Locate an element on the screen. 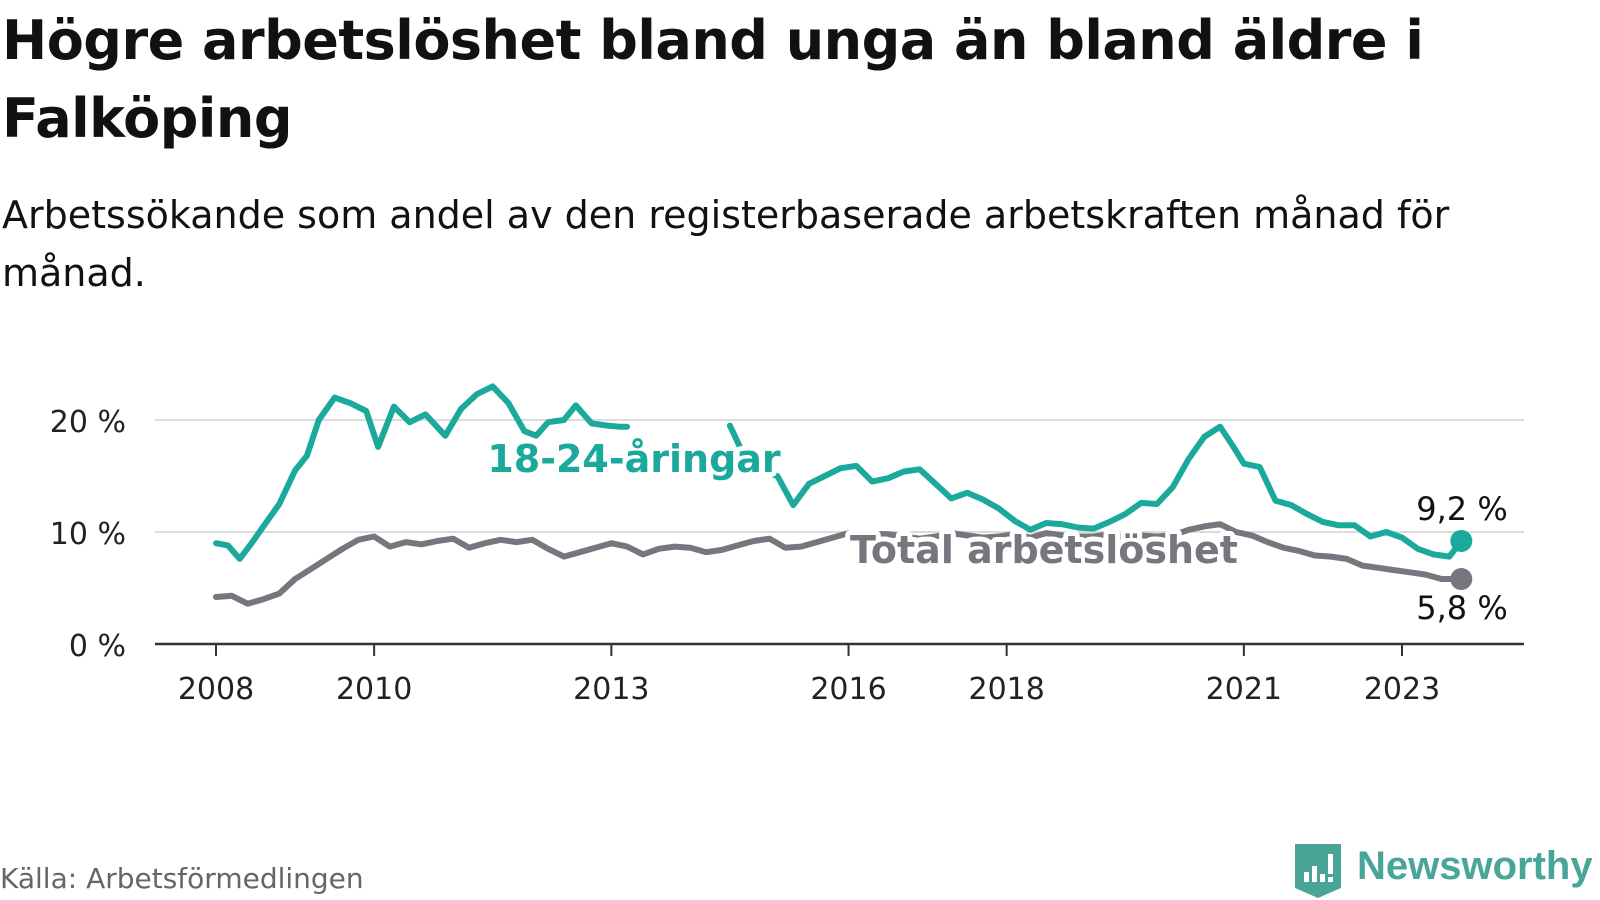 This screenshot has height=900, width=1600. x-tick-label: 2013 is located at coordinates (611, 689).